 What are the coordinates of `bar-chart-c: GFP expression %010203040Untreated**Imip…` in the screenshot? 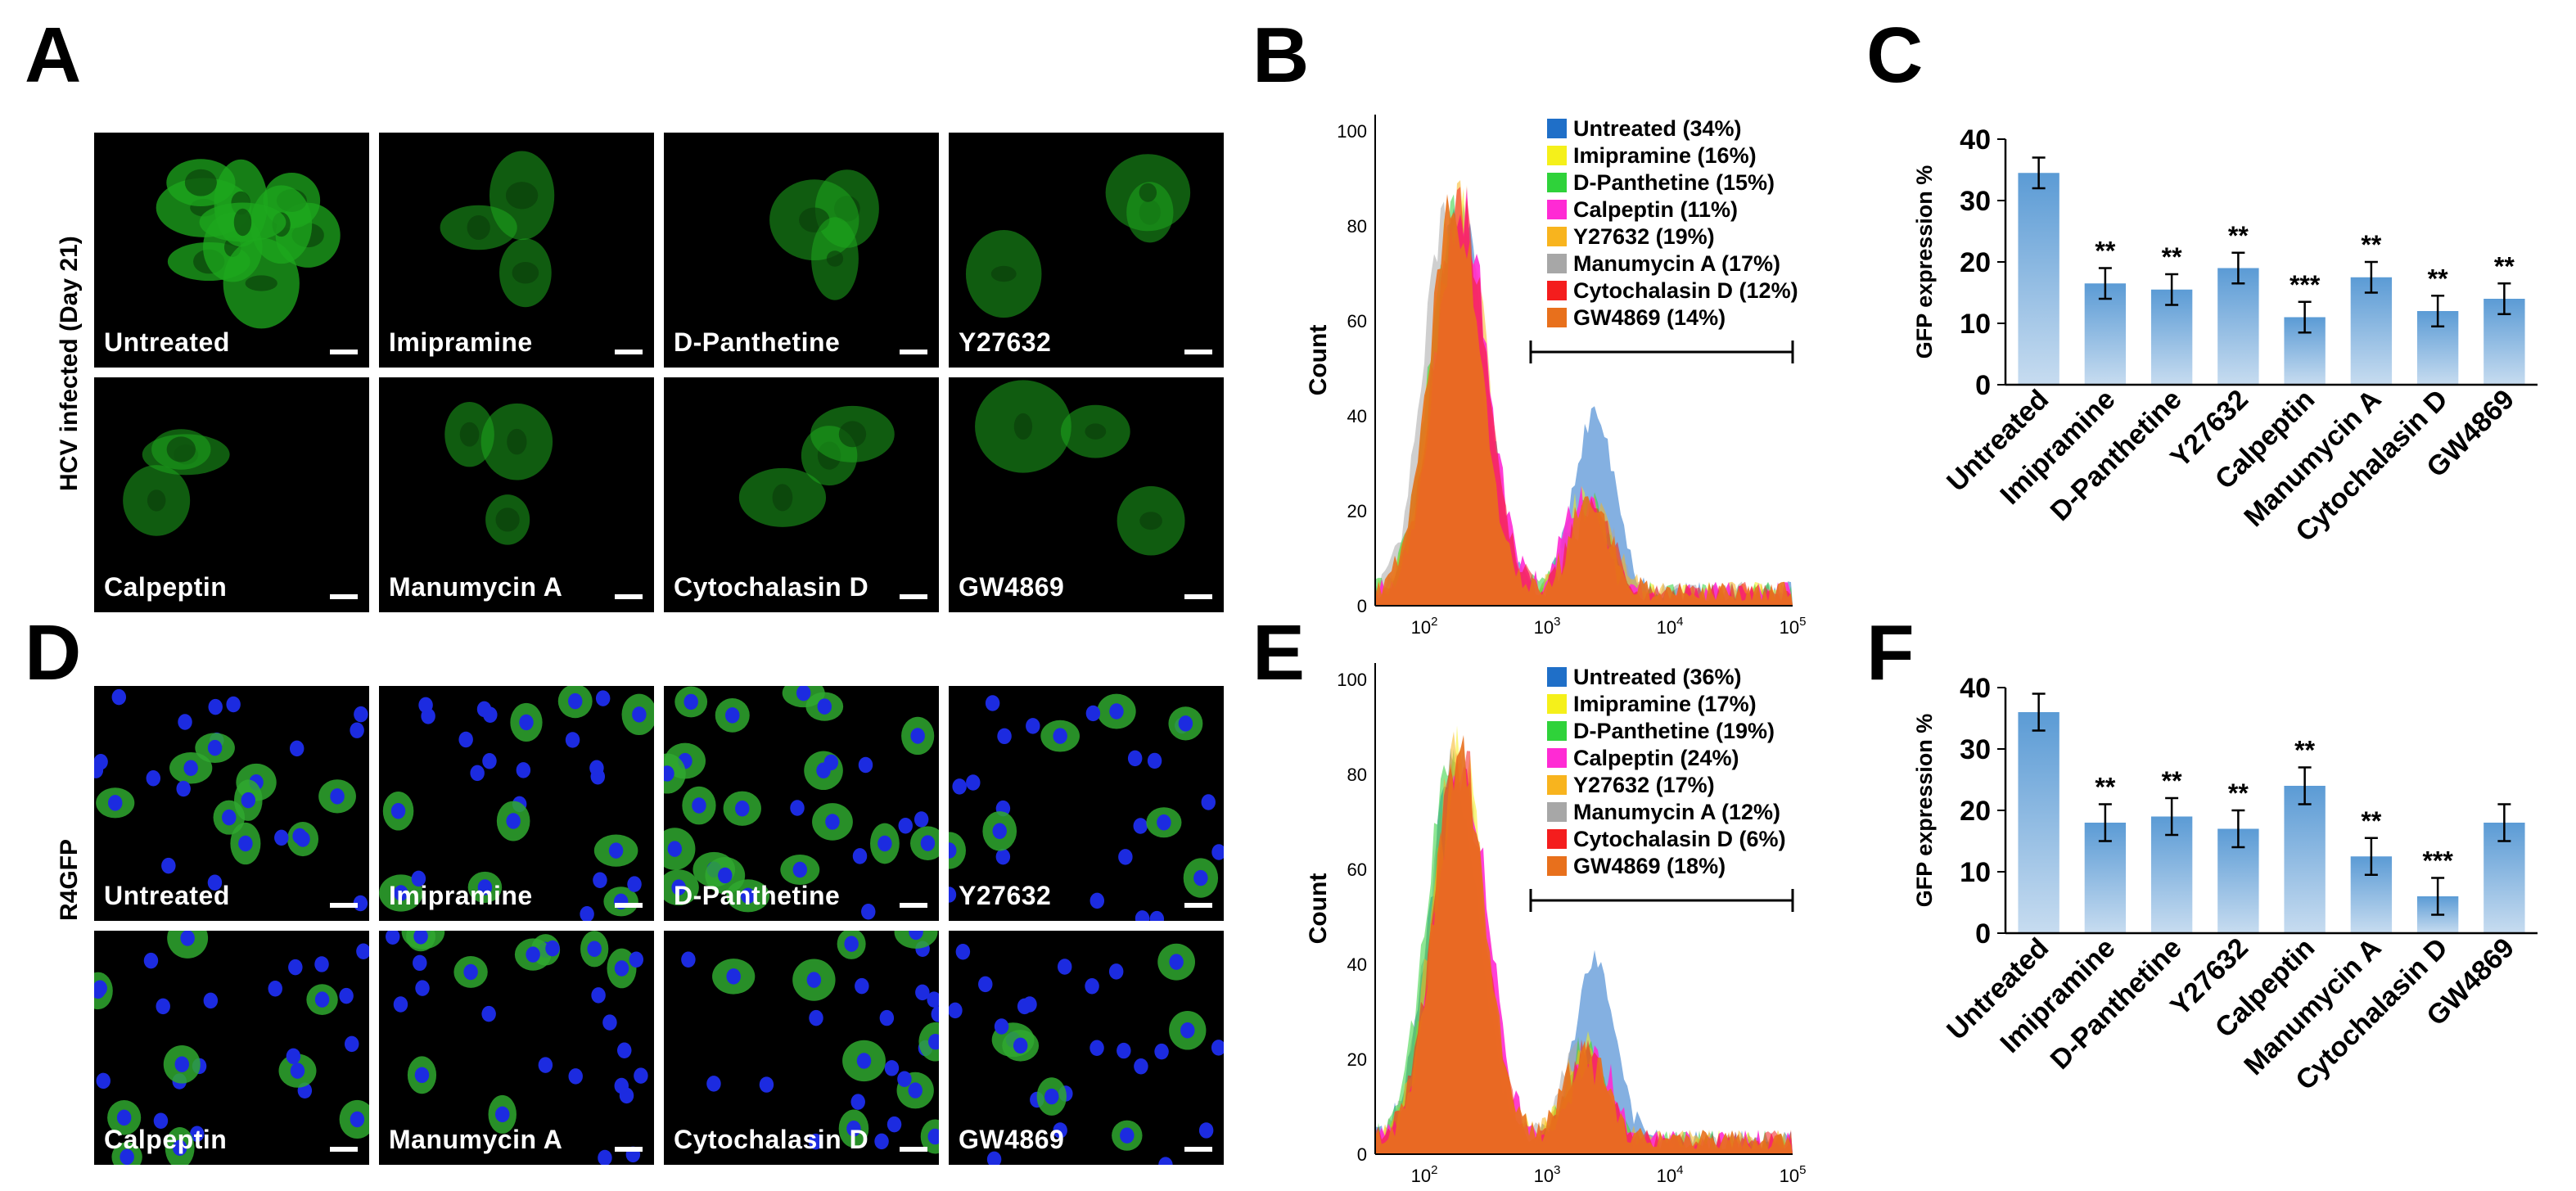 It's located at (2225, 336).